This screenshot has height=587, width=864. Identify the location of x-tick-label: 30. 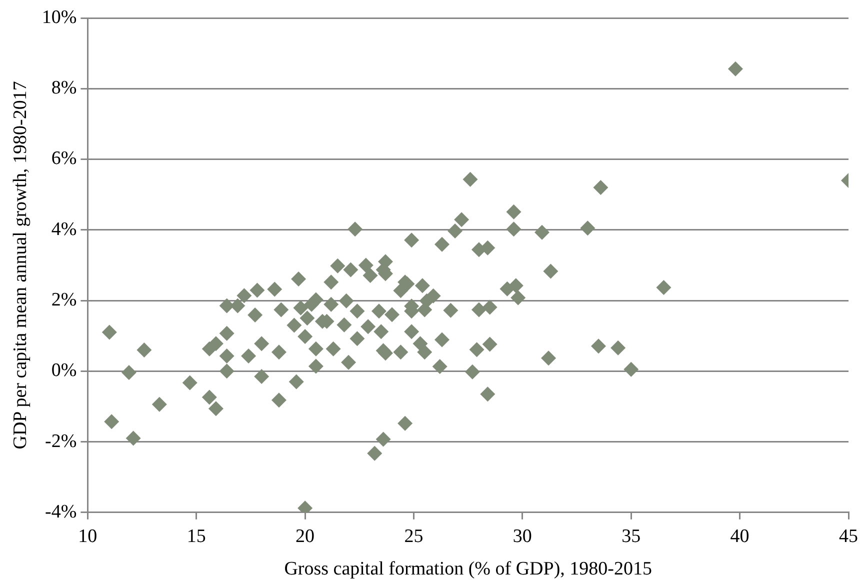
(522, 536).